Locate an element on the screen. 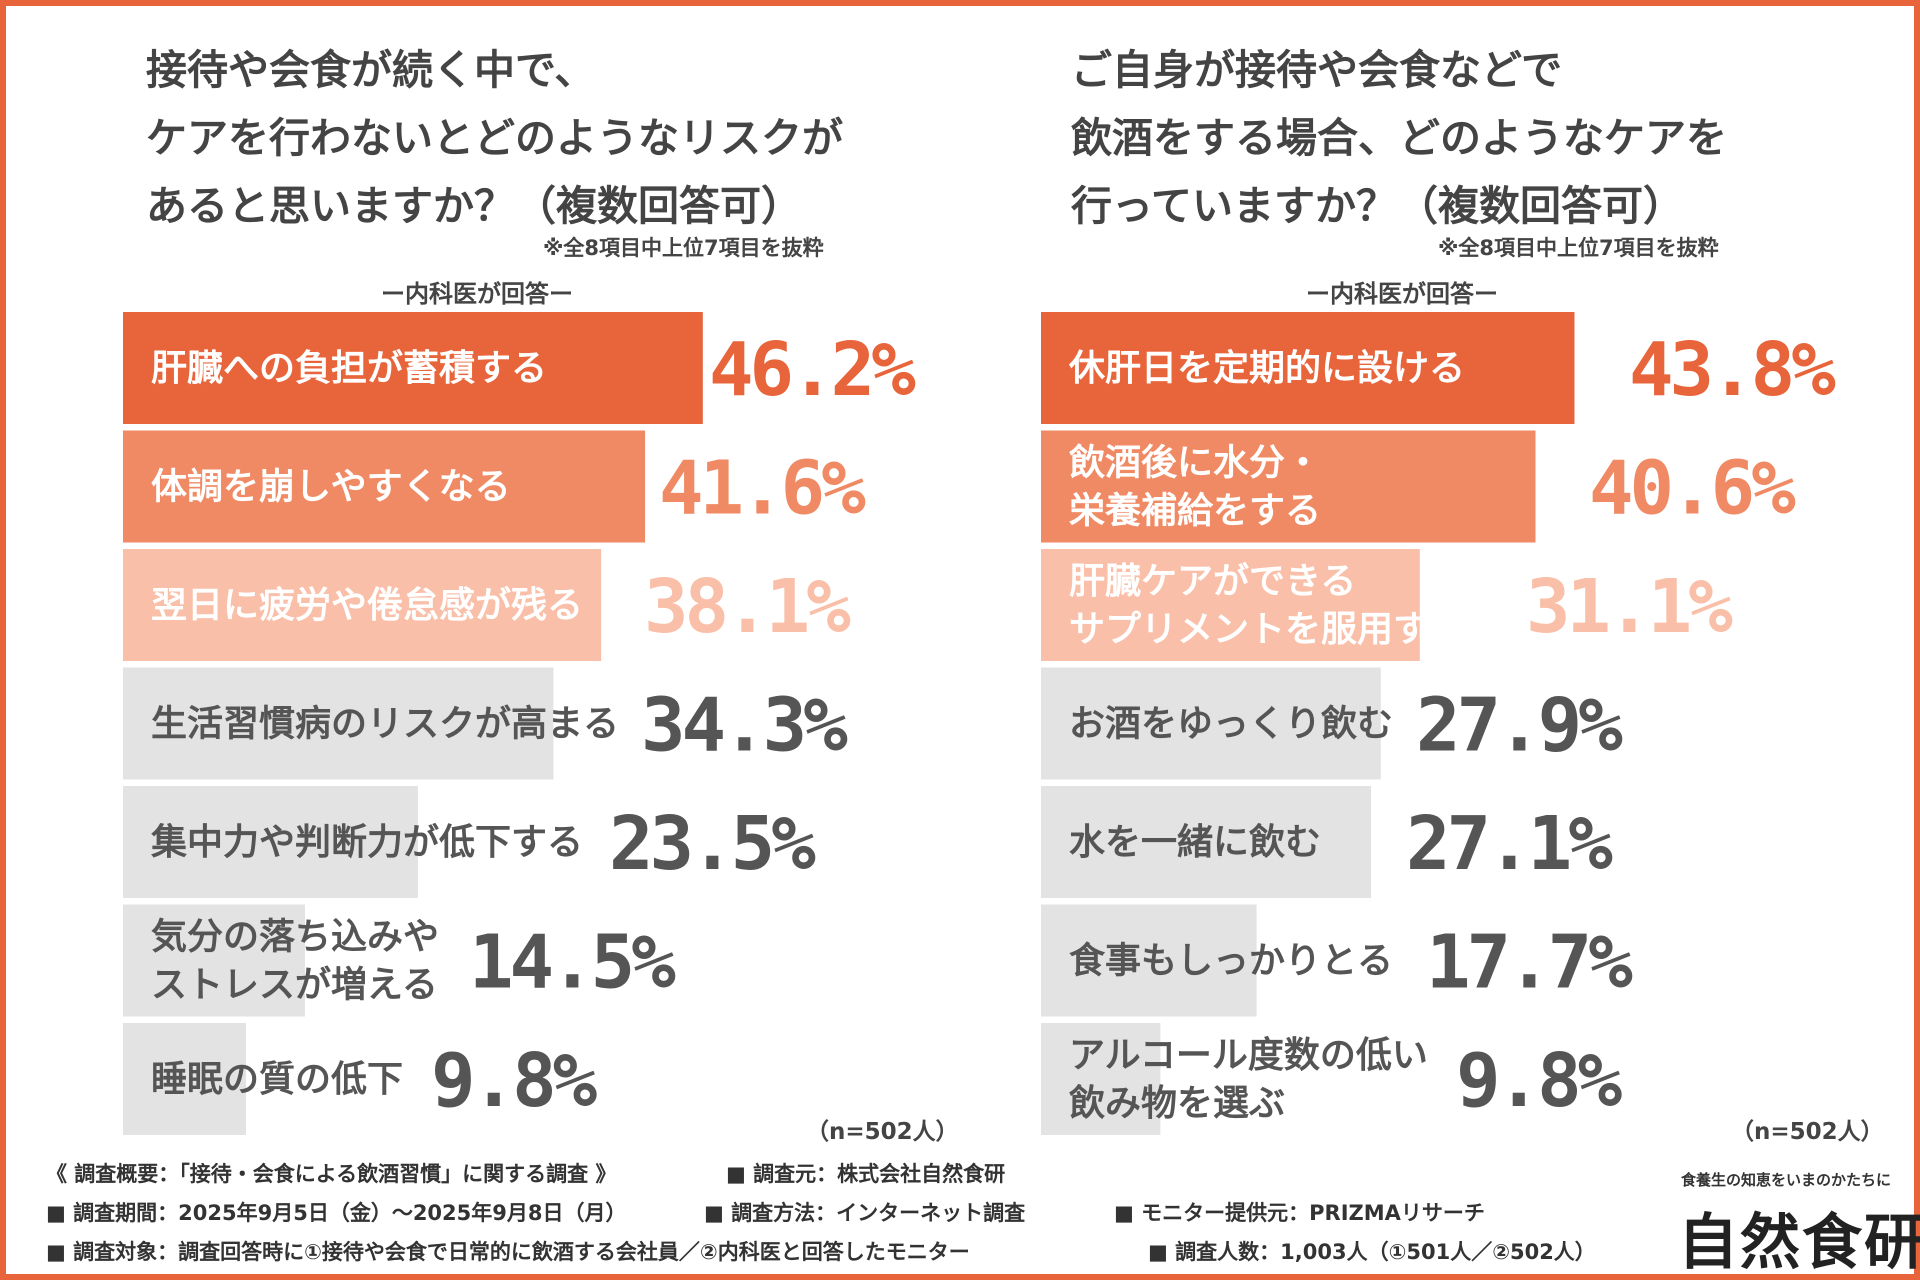  category-label-5-line-0: 気分の落ち込みや is located at coordinates (295, 937).